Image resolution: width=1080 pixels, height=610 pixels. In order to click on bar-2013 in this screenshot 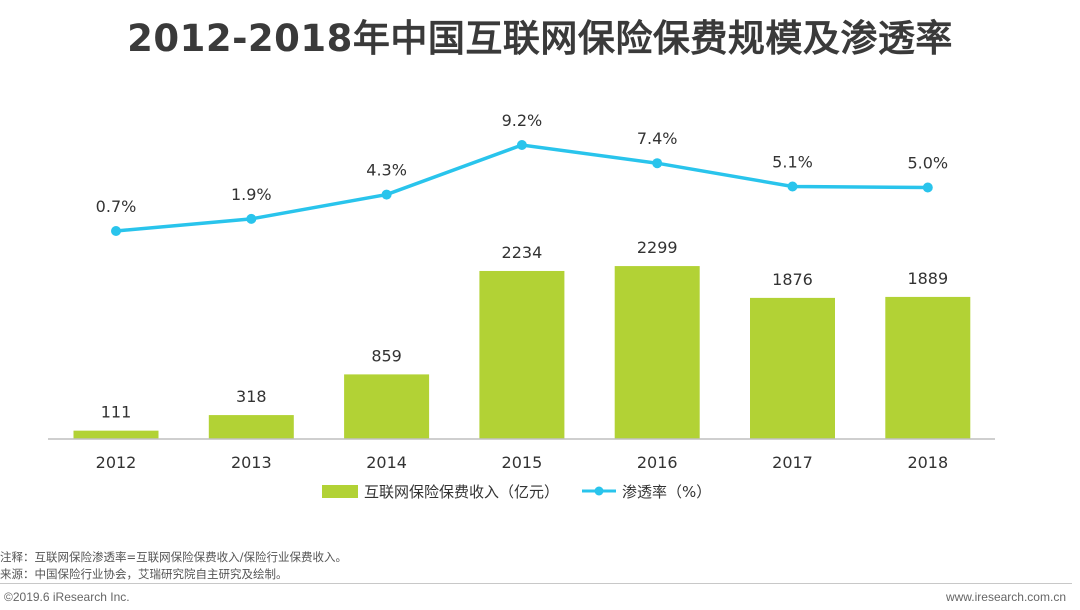, I will do `click(251, 427)`.